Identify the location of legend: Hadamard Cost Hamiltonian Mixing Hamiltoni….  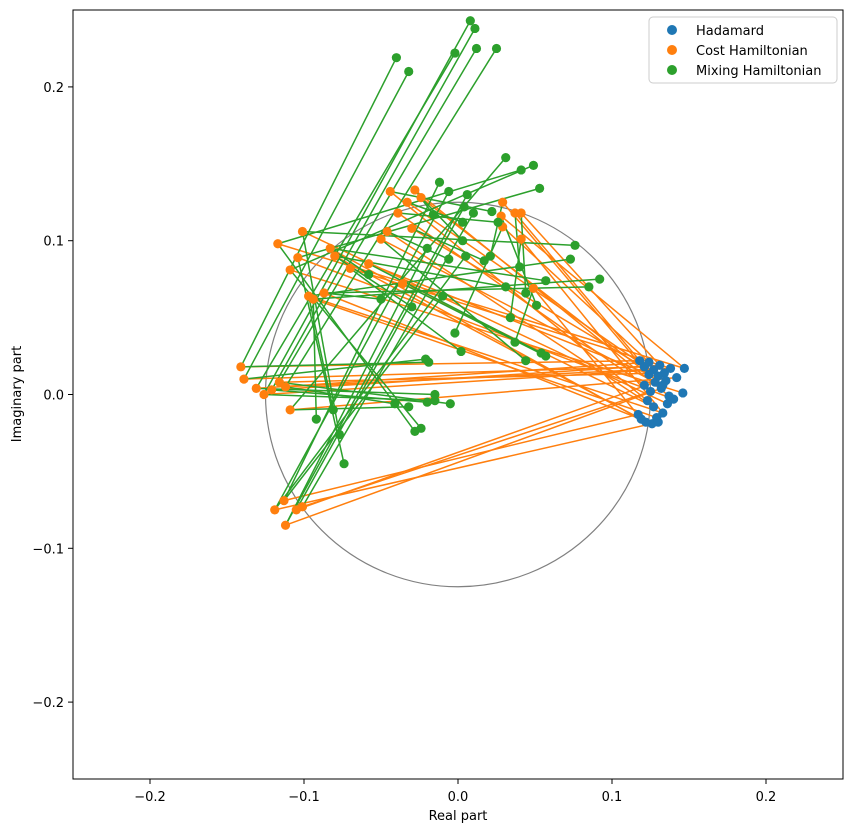
(743, 50).